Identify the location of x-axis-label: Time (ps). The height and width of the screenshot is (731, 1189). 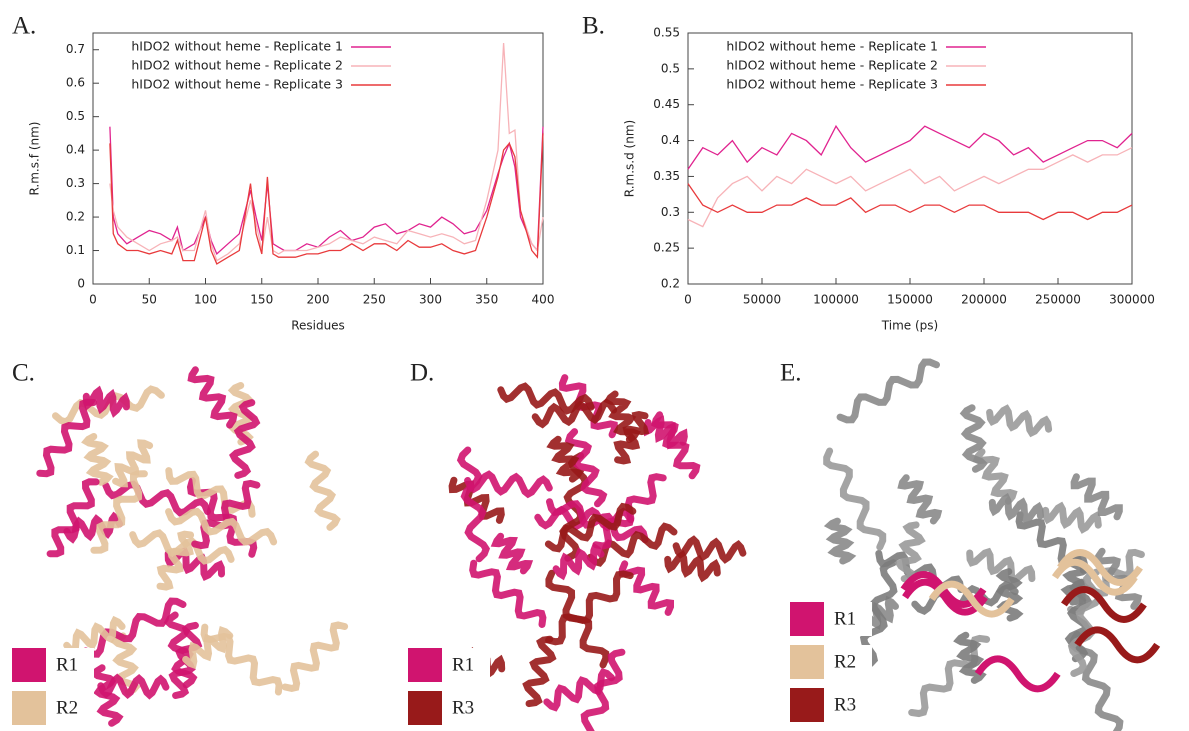
(909, 326).